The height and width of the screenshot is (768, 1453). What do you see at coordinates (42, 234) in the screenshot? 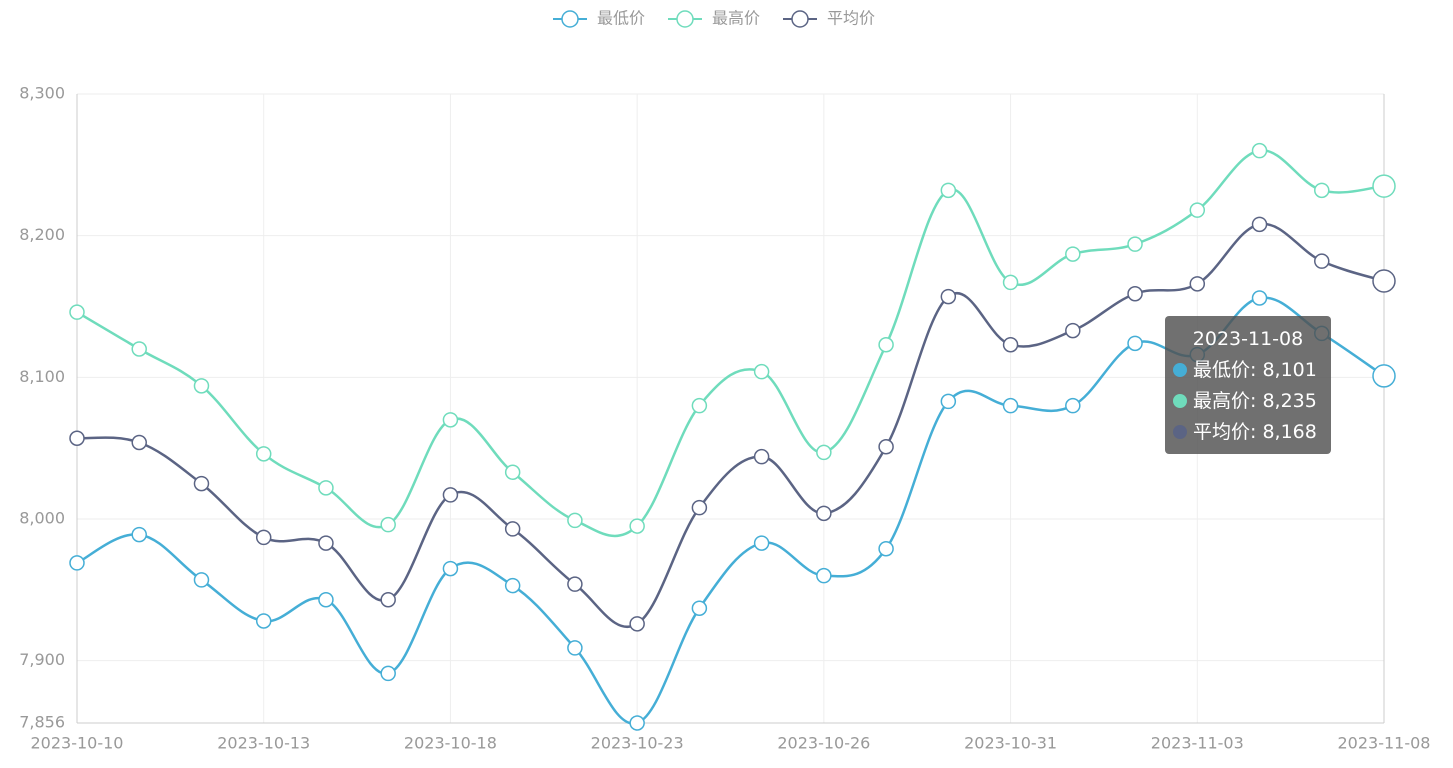
I see `y-tick-label: 8,200` at bounding box center [42, 234].